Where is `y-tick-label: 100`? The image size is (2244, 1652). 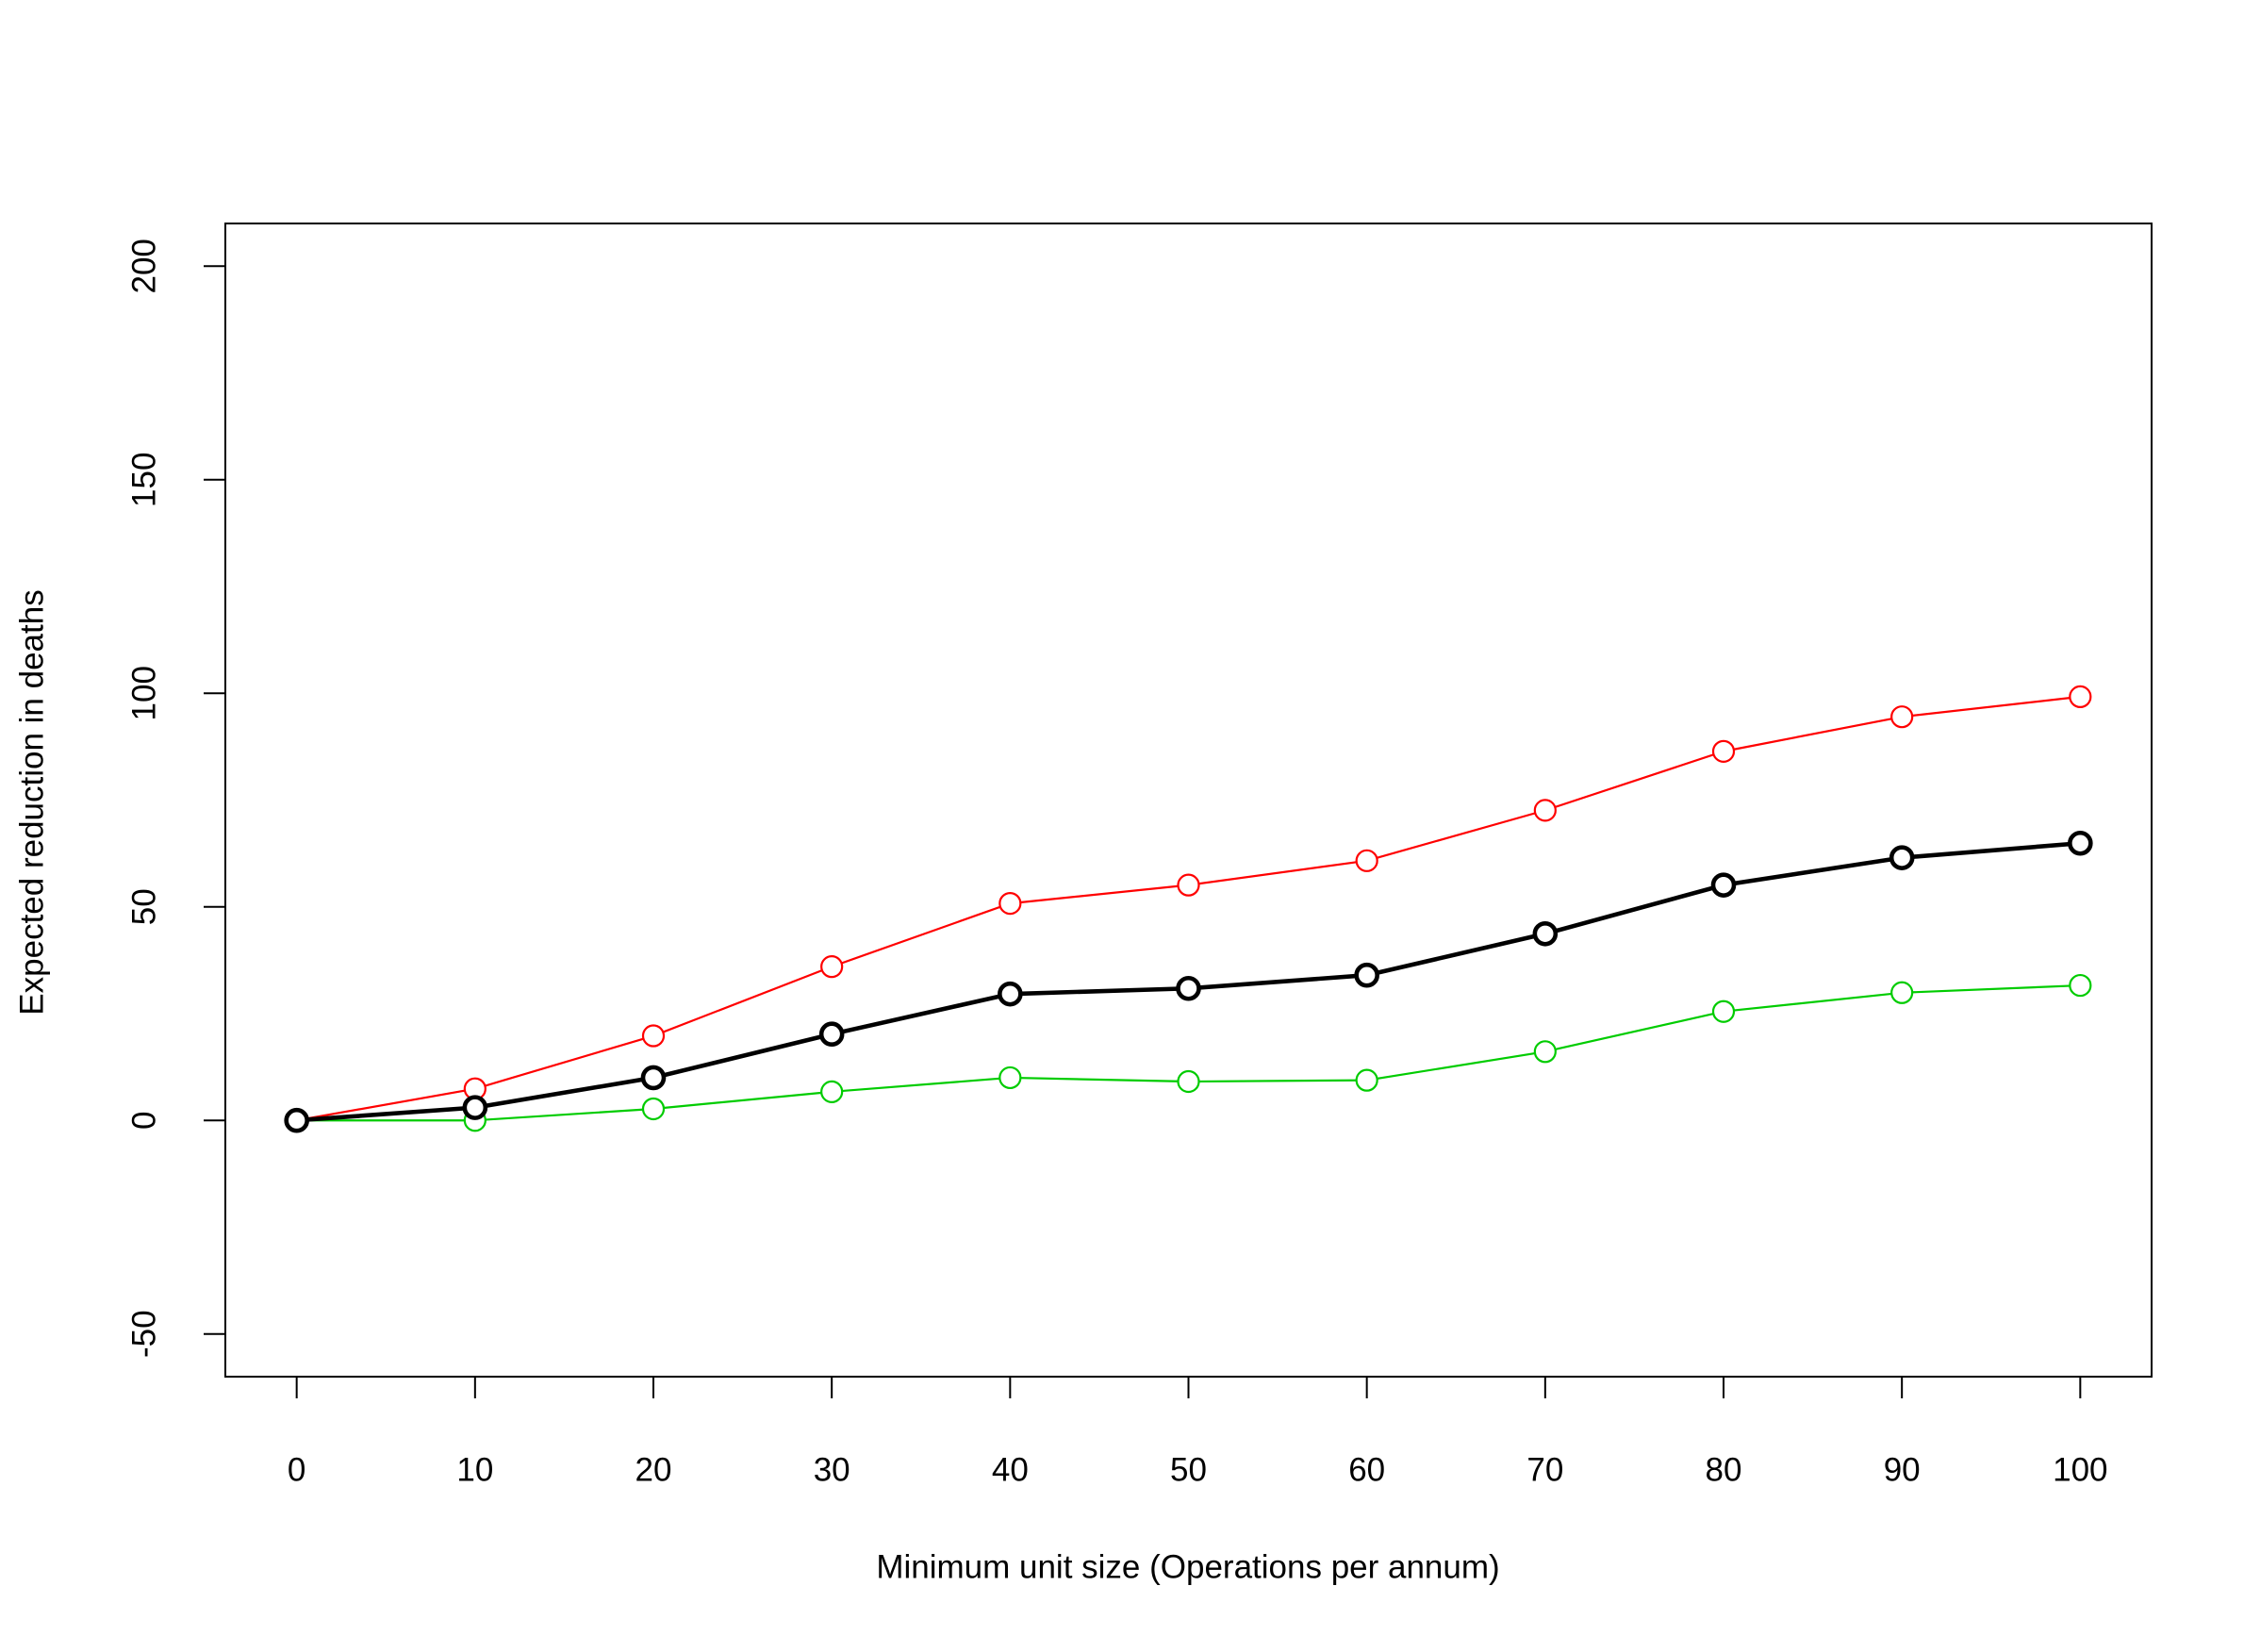 y-tick-label: 100 is located at coordinates (143, 693).